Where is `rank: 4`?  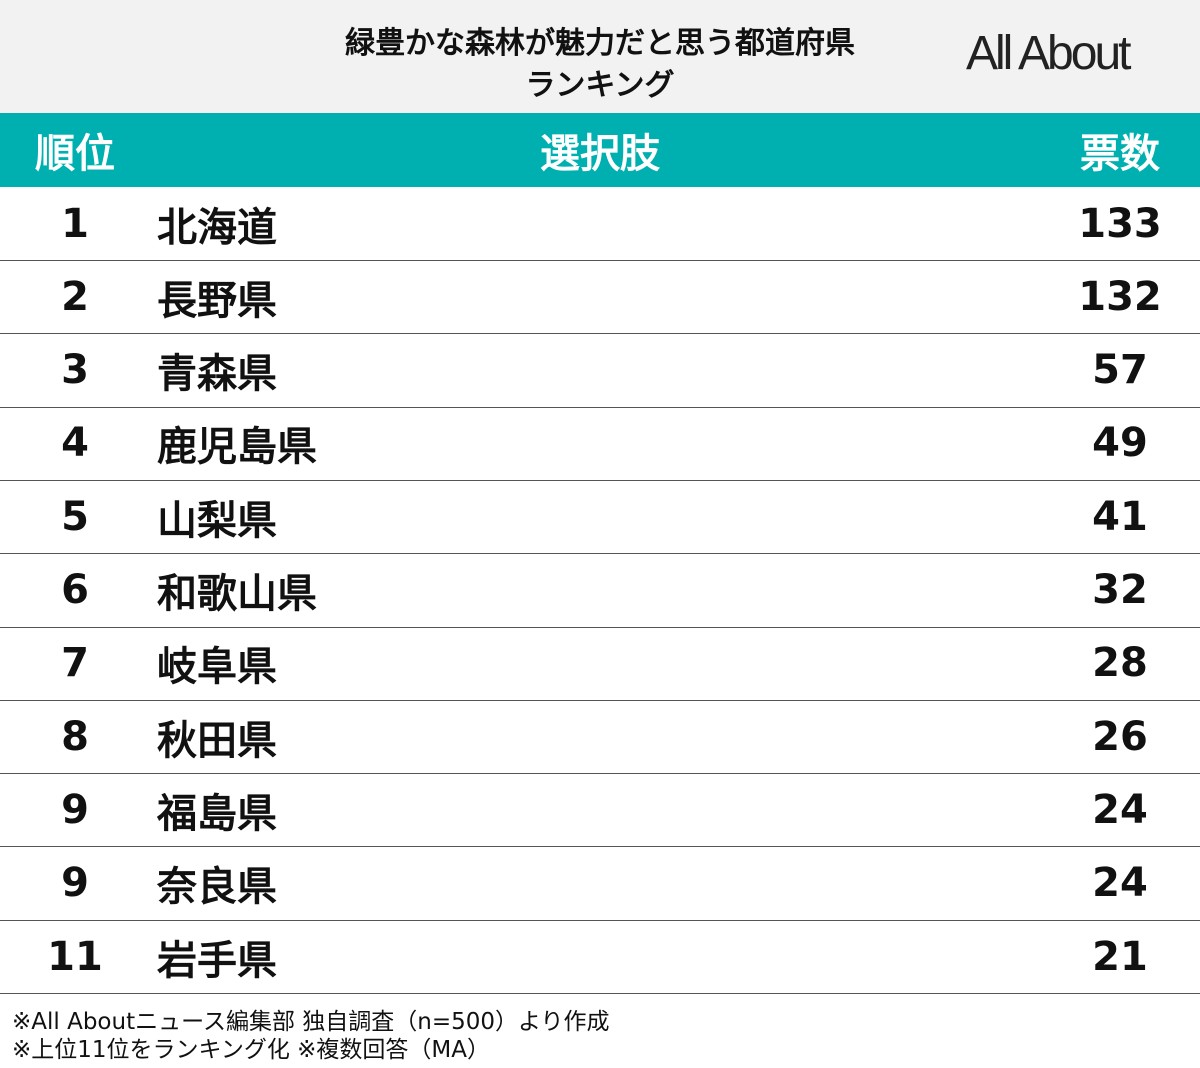
rank: 4 is located at coordinates (75, 443).